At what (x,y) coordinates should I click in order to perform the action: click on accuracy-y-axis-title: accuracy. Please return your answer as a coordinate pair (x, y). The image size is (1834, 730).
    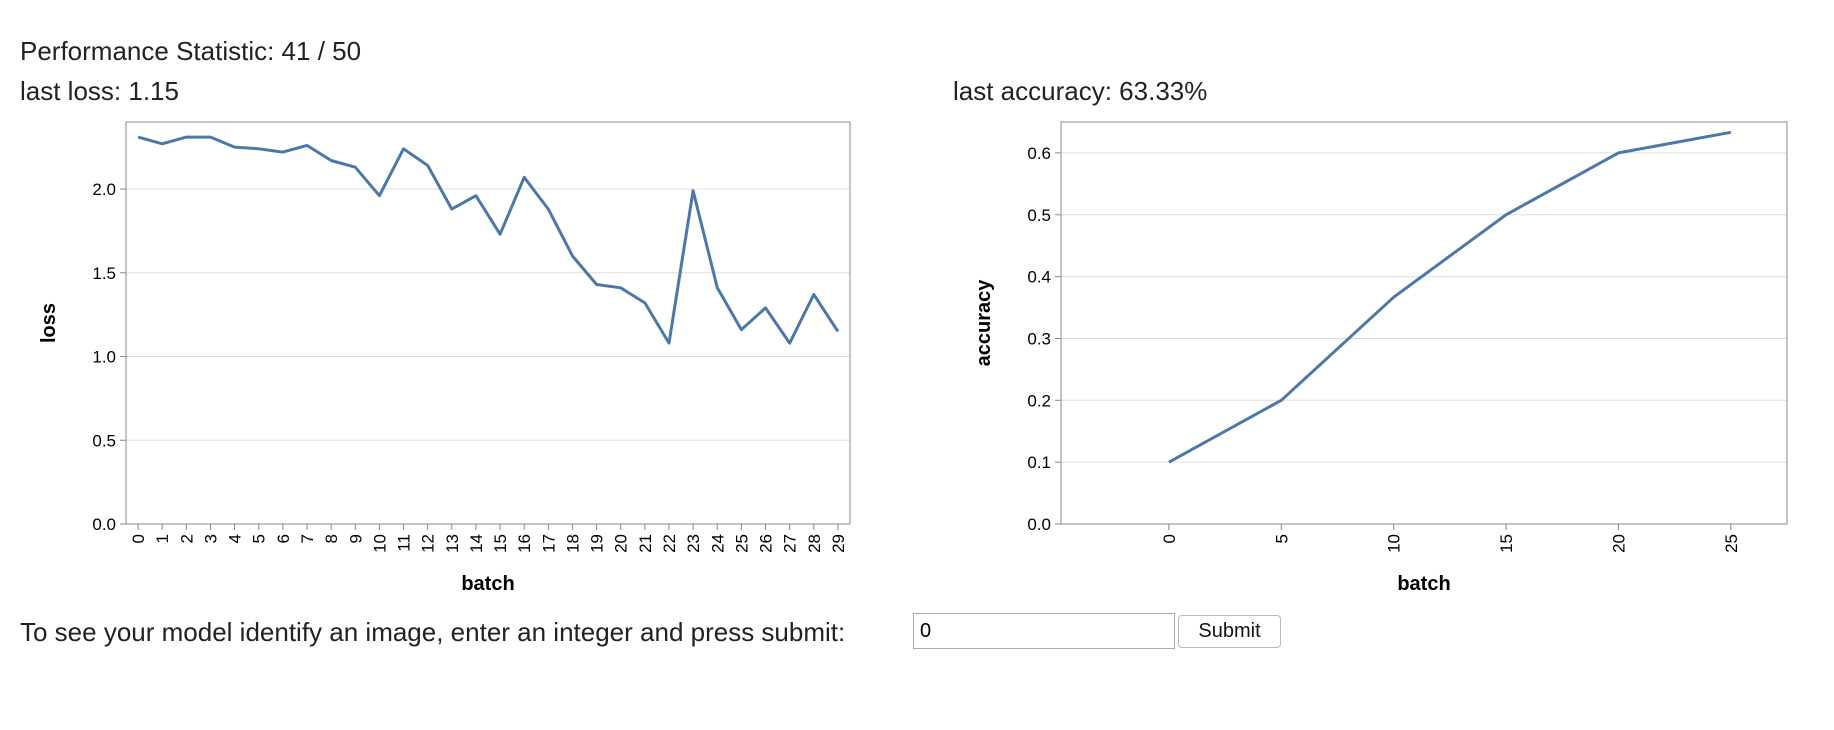
    Looking at the image, I should click on (984, 323).